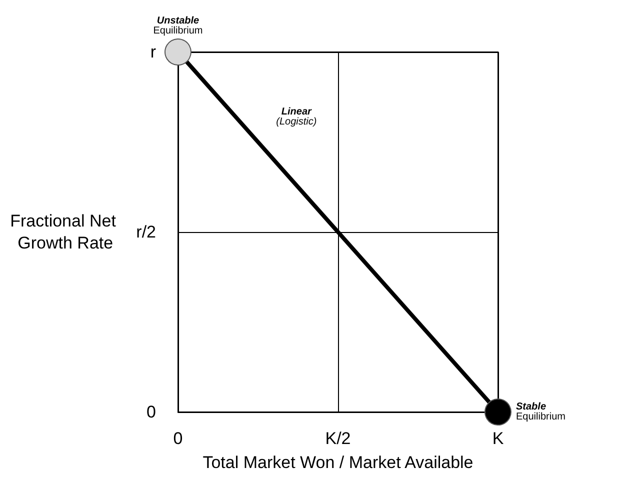 Image resolution: width=617 pixels, height=490 pixels. I want to click on x-tick-label: K, so click(498, 438).